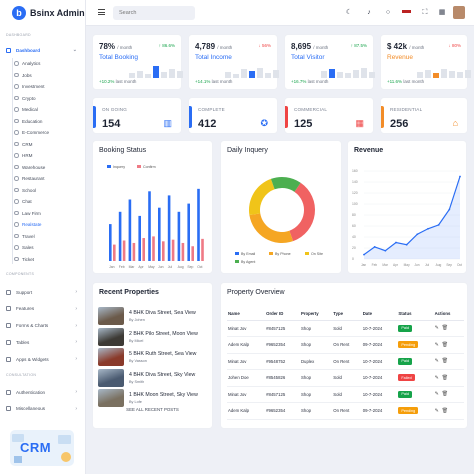 The height and width of the screenshot is (474, 474). I want to click on see-all-link: SEE ALL RECENT POSTS, so click(152, 409).